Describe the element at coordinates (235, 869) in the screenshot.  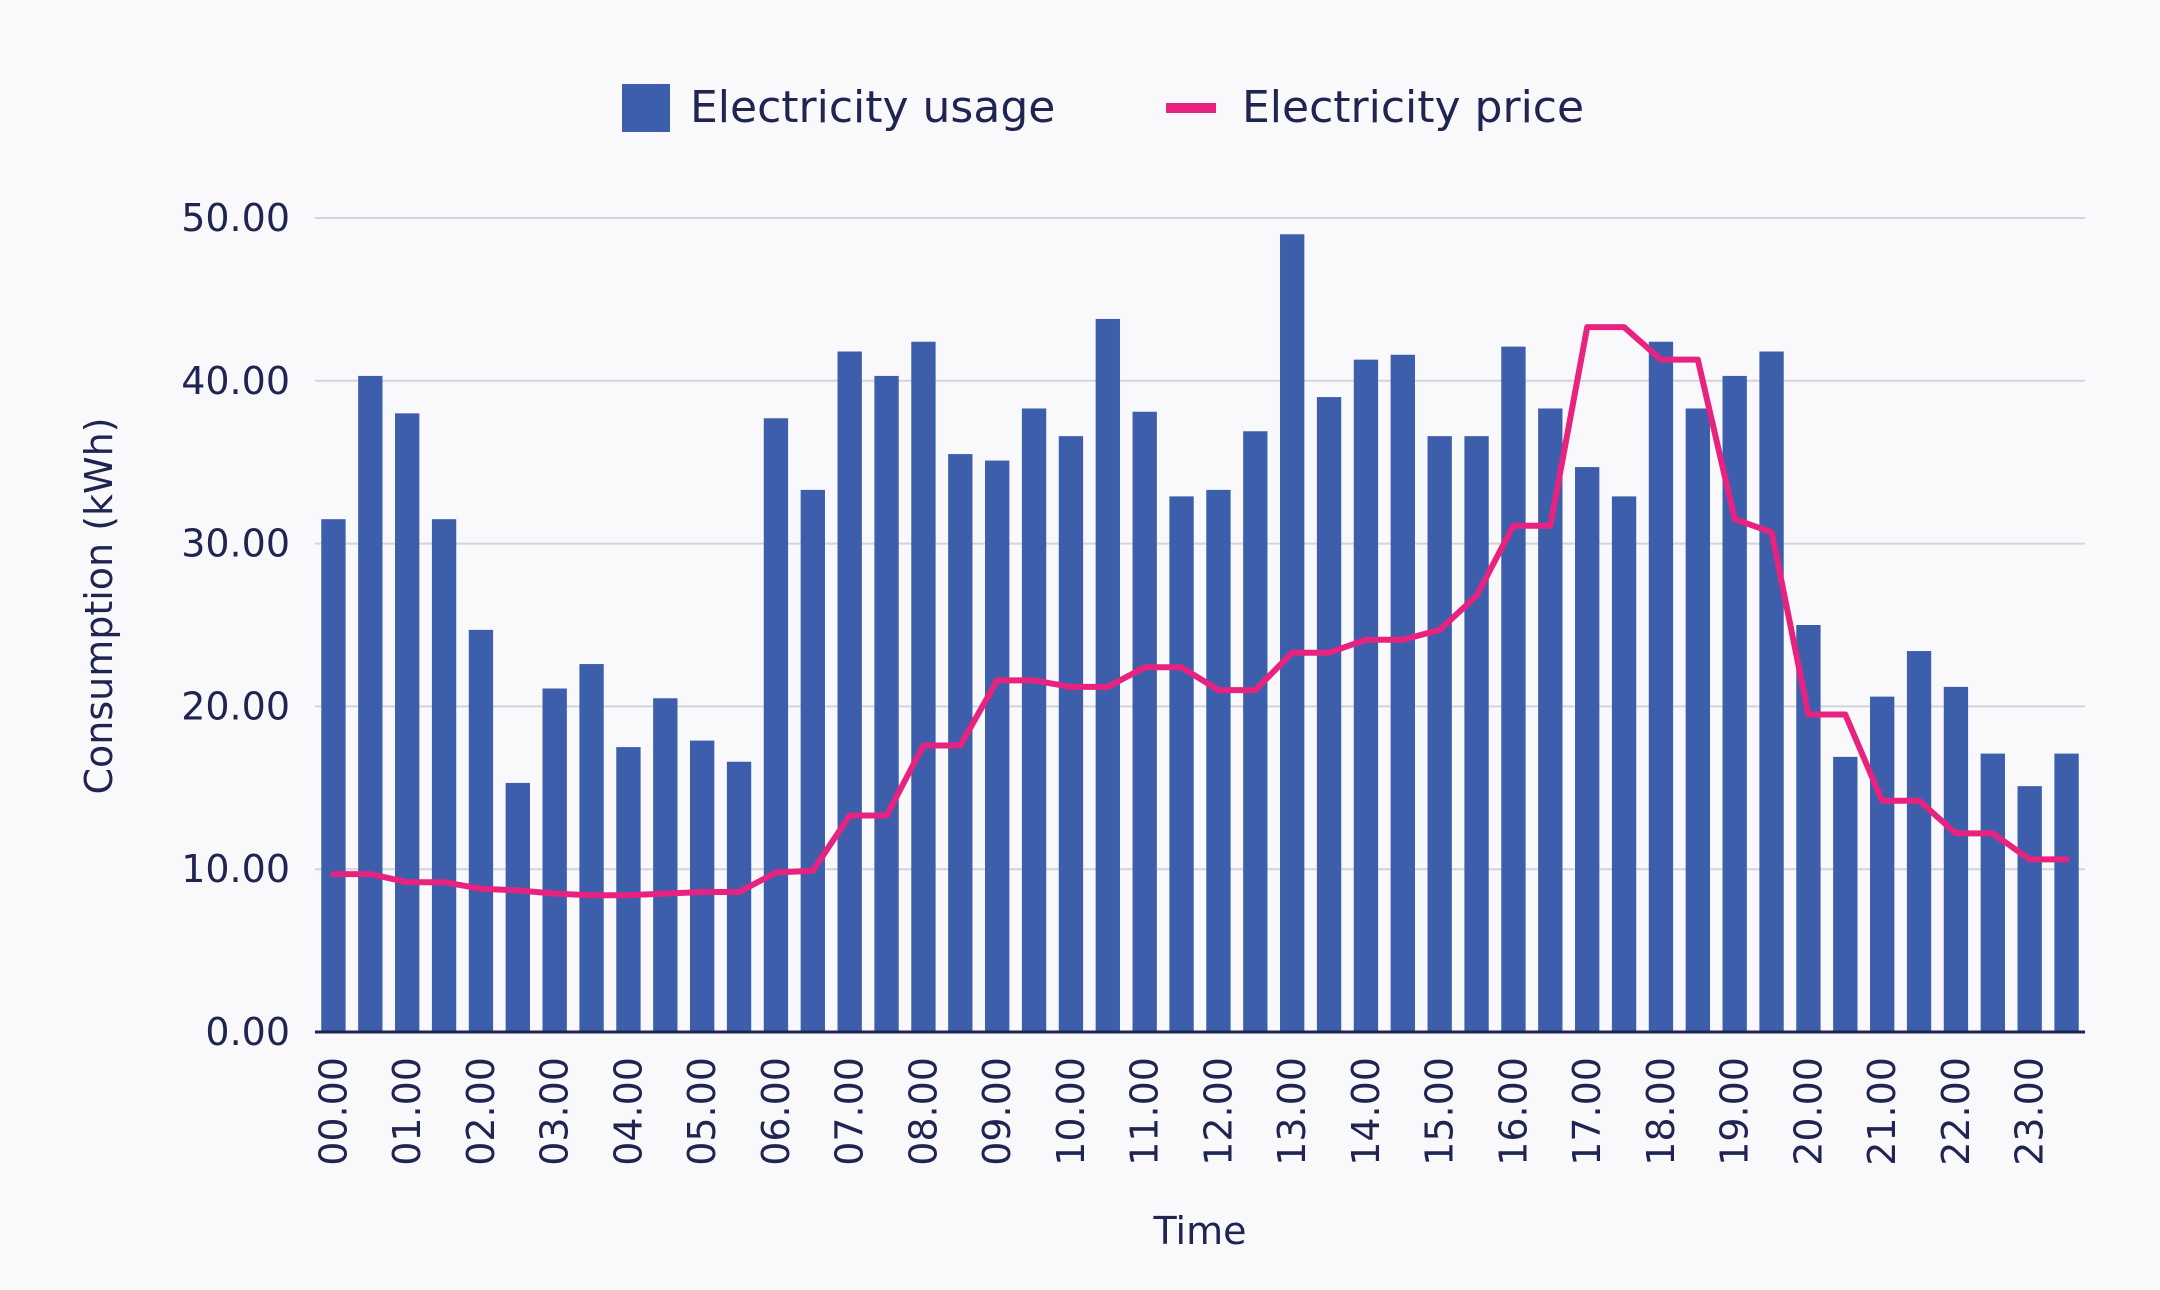
I see `y-tick-label: 10.00` at that location.